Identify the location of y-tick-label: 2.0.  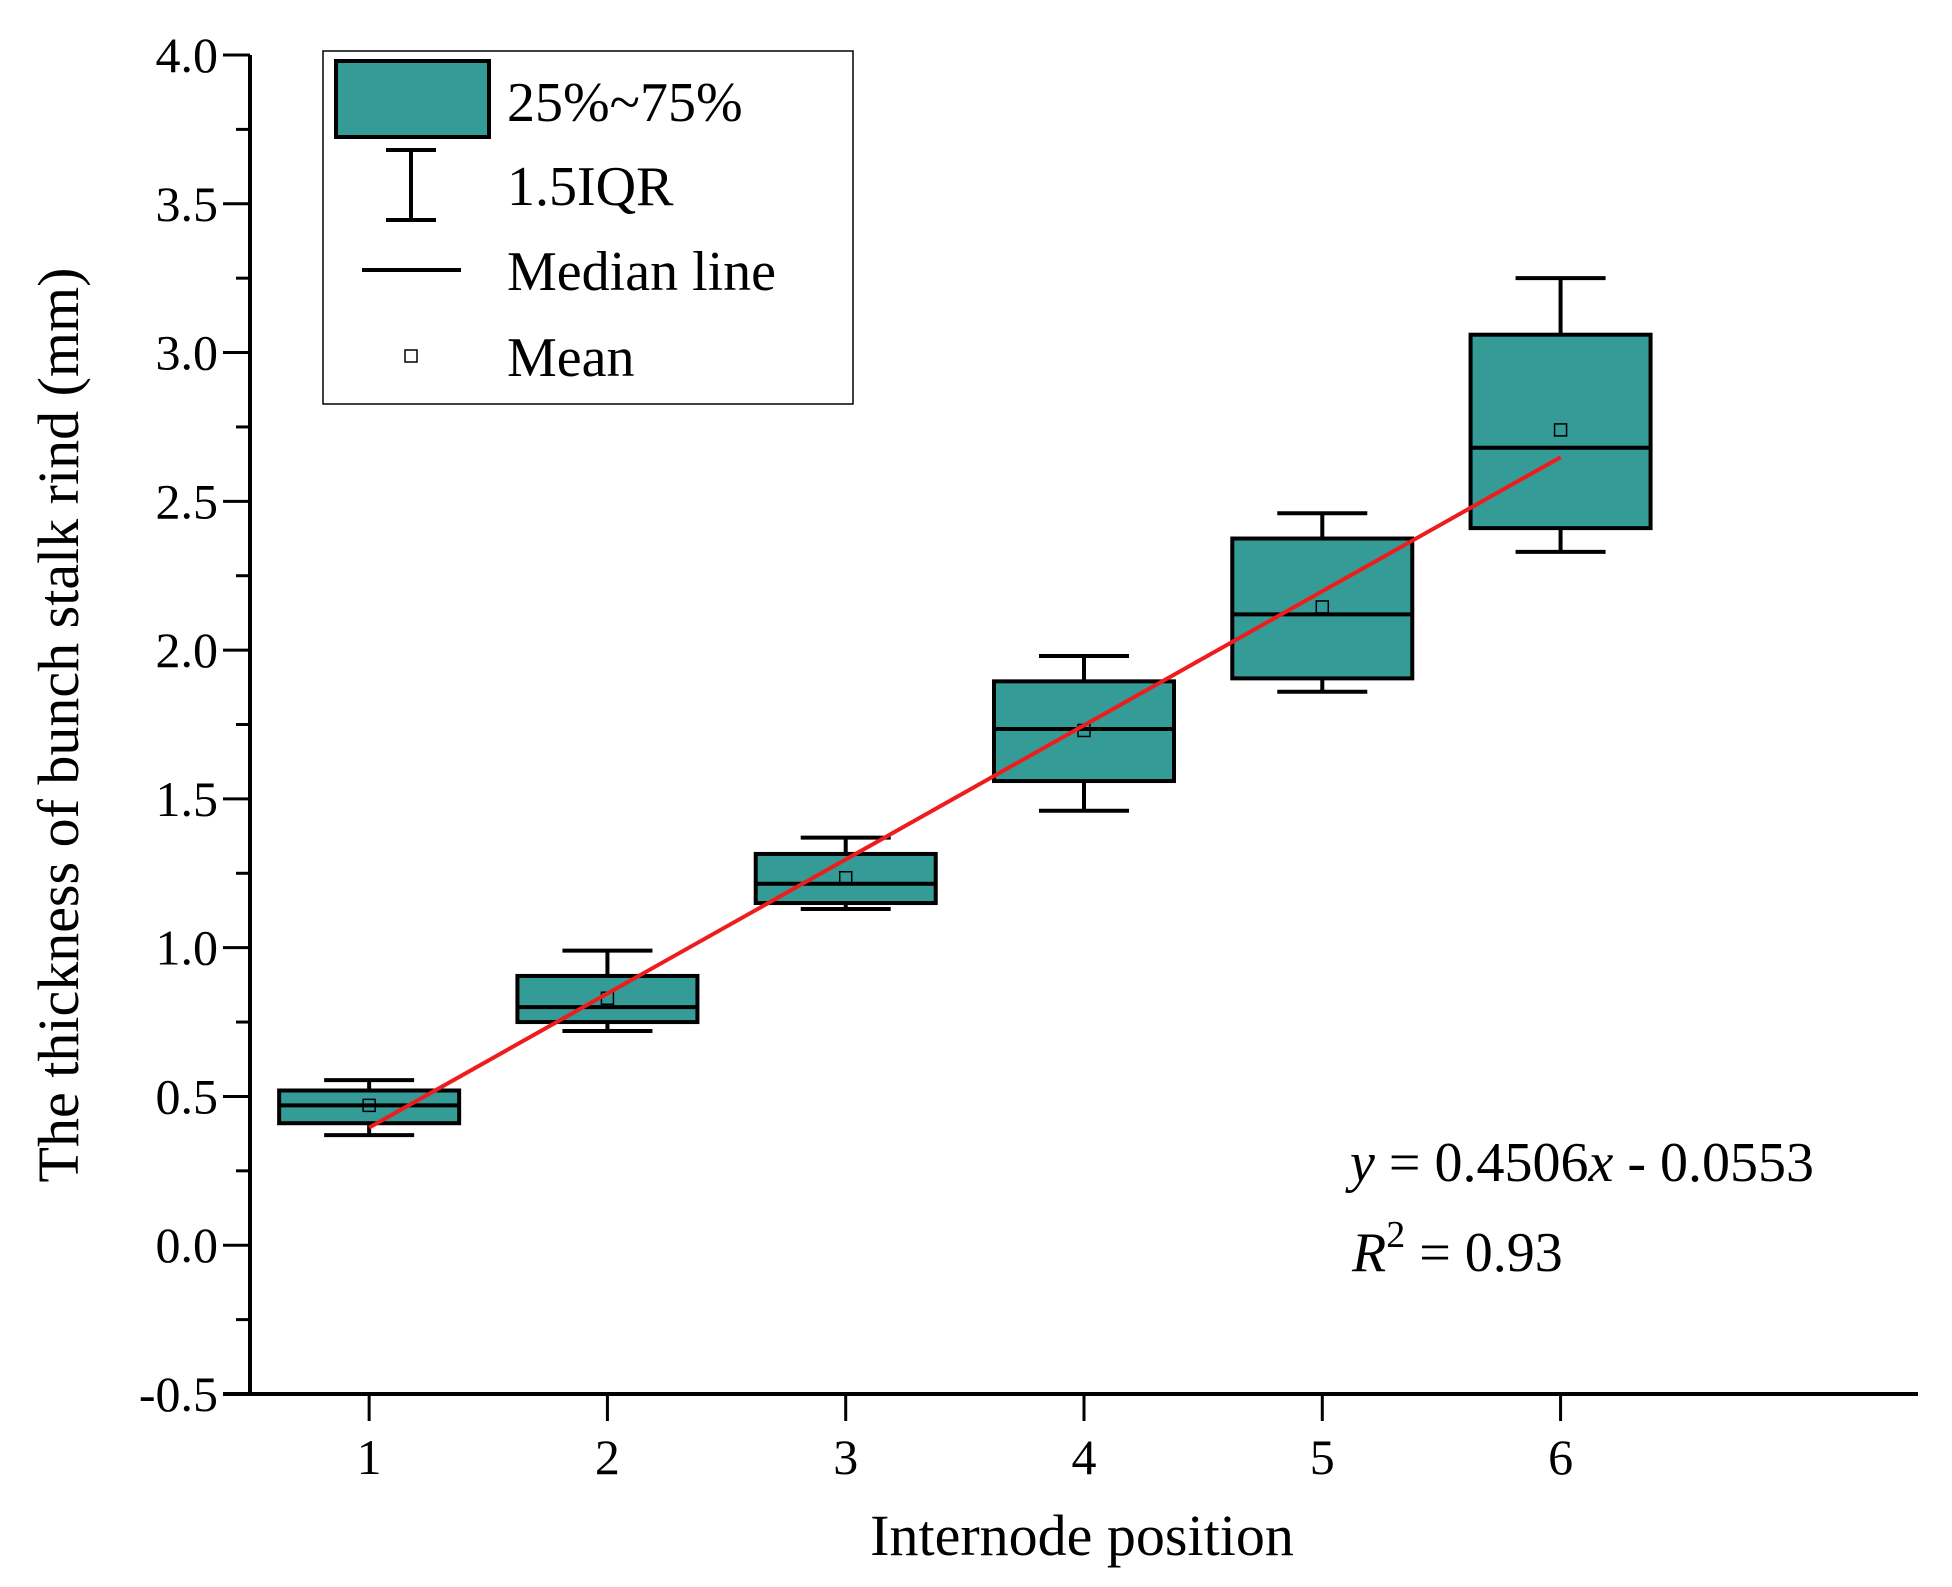
(187, 650).